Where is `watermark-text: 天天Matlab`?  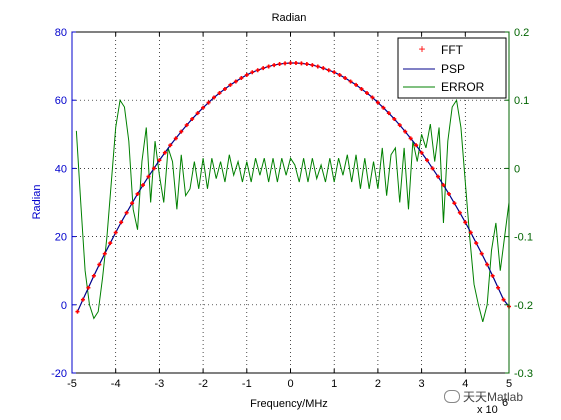 watermark-text: 天天Matlab is located at coordinates (493, 397).